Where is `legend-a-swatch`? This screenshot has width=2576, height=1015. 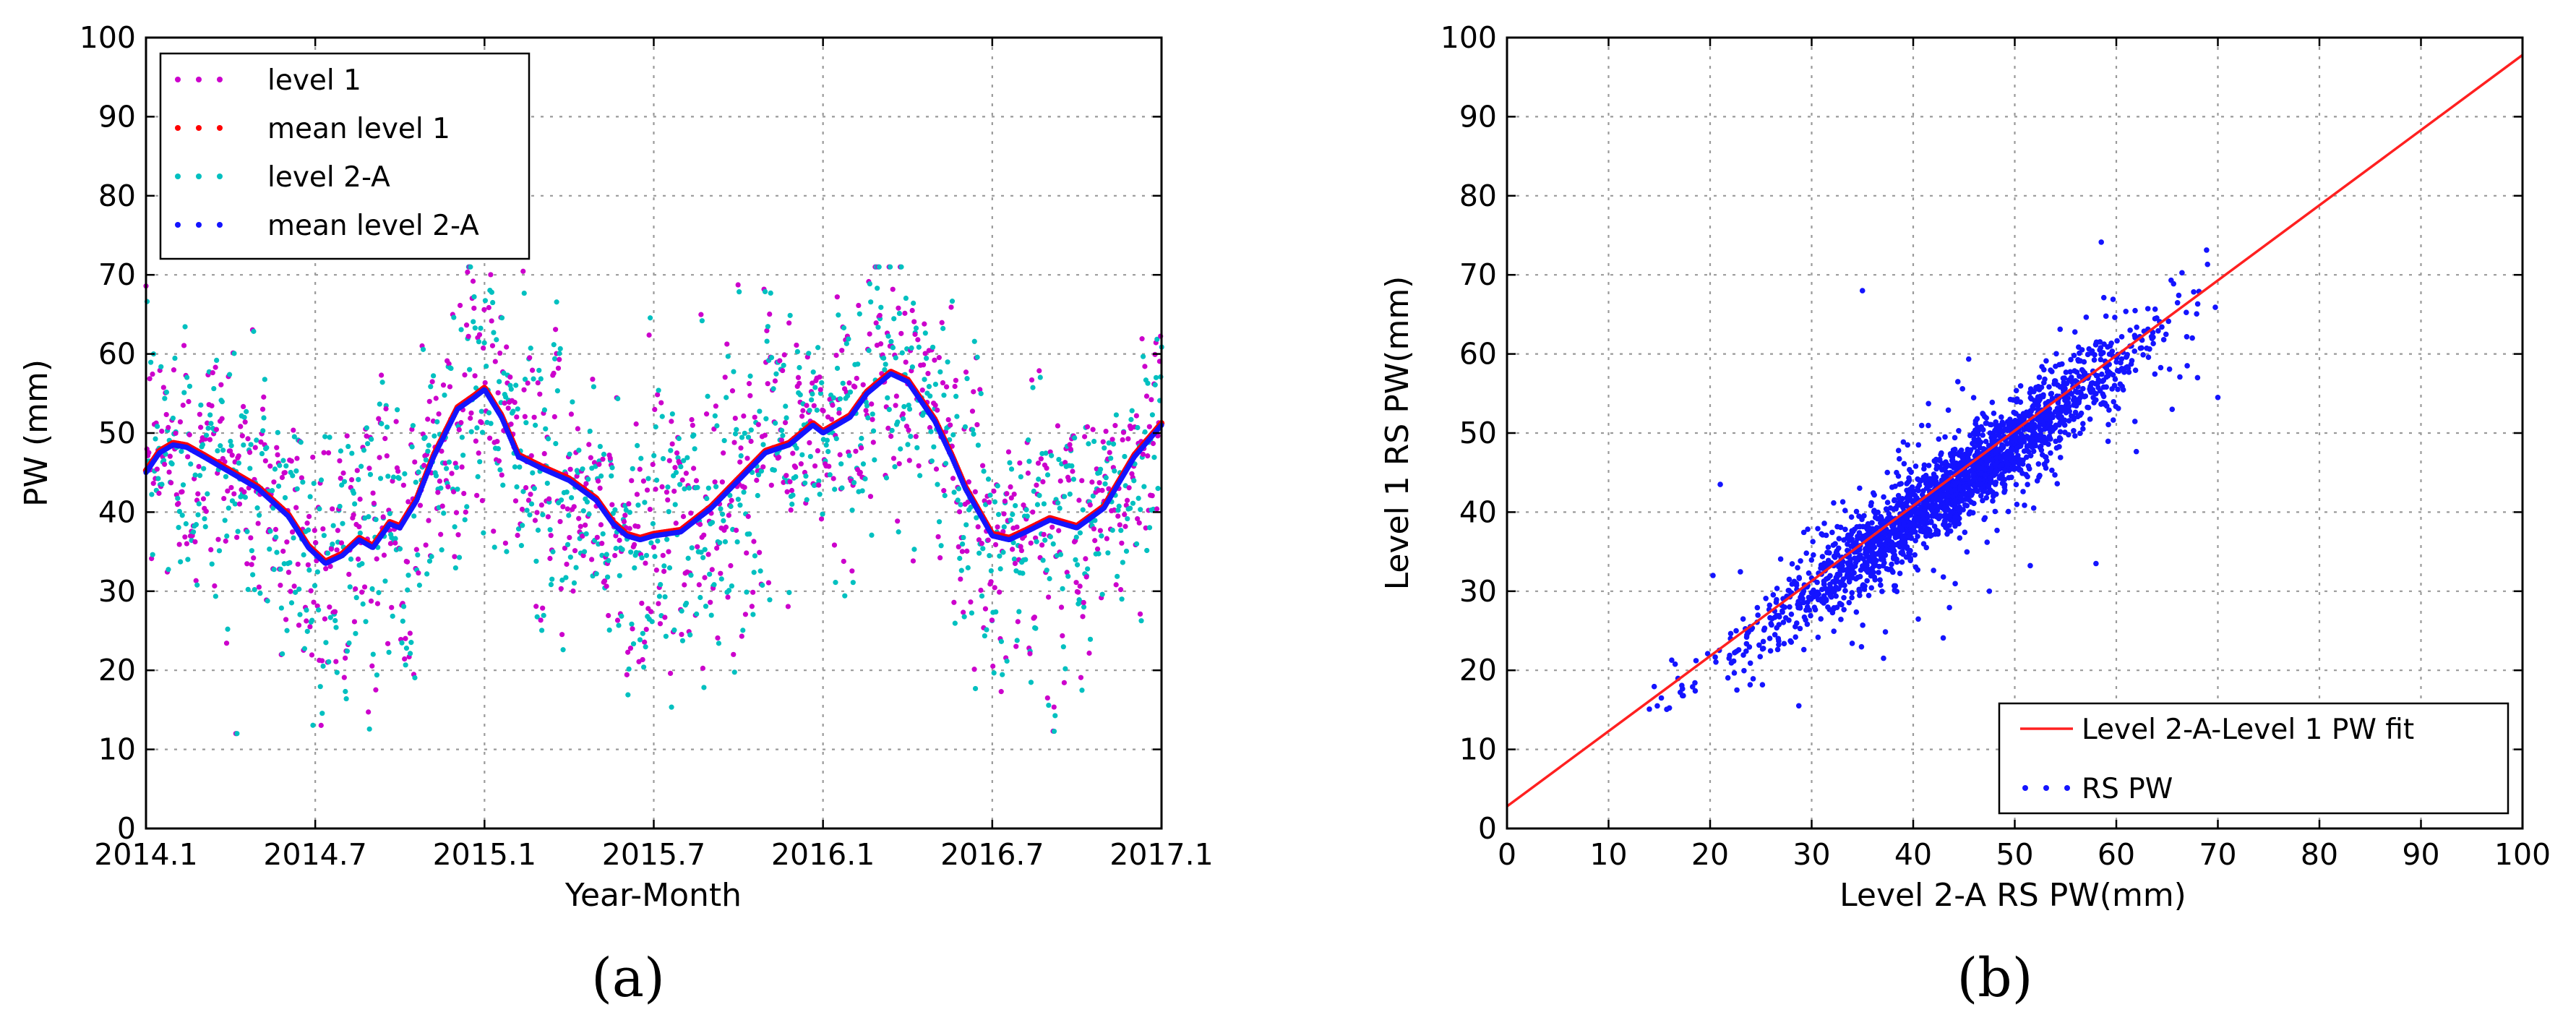
legend-a-swatch is located at coordinates (178, 225).